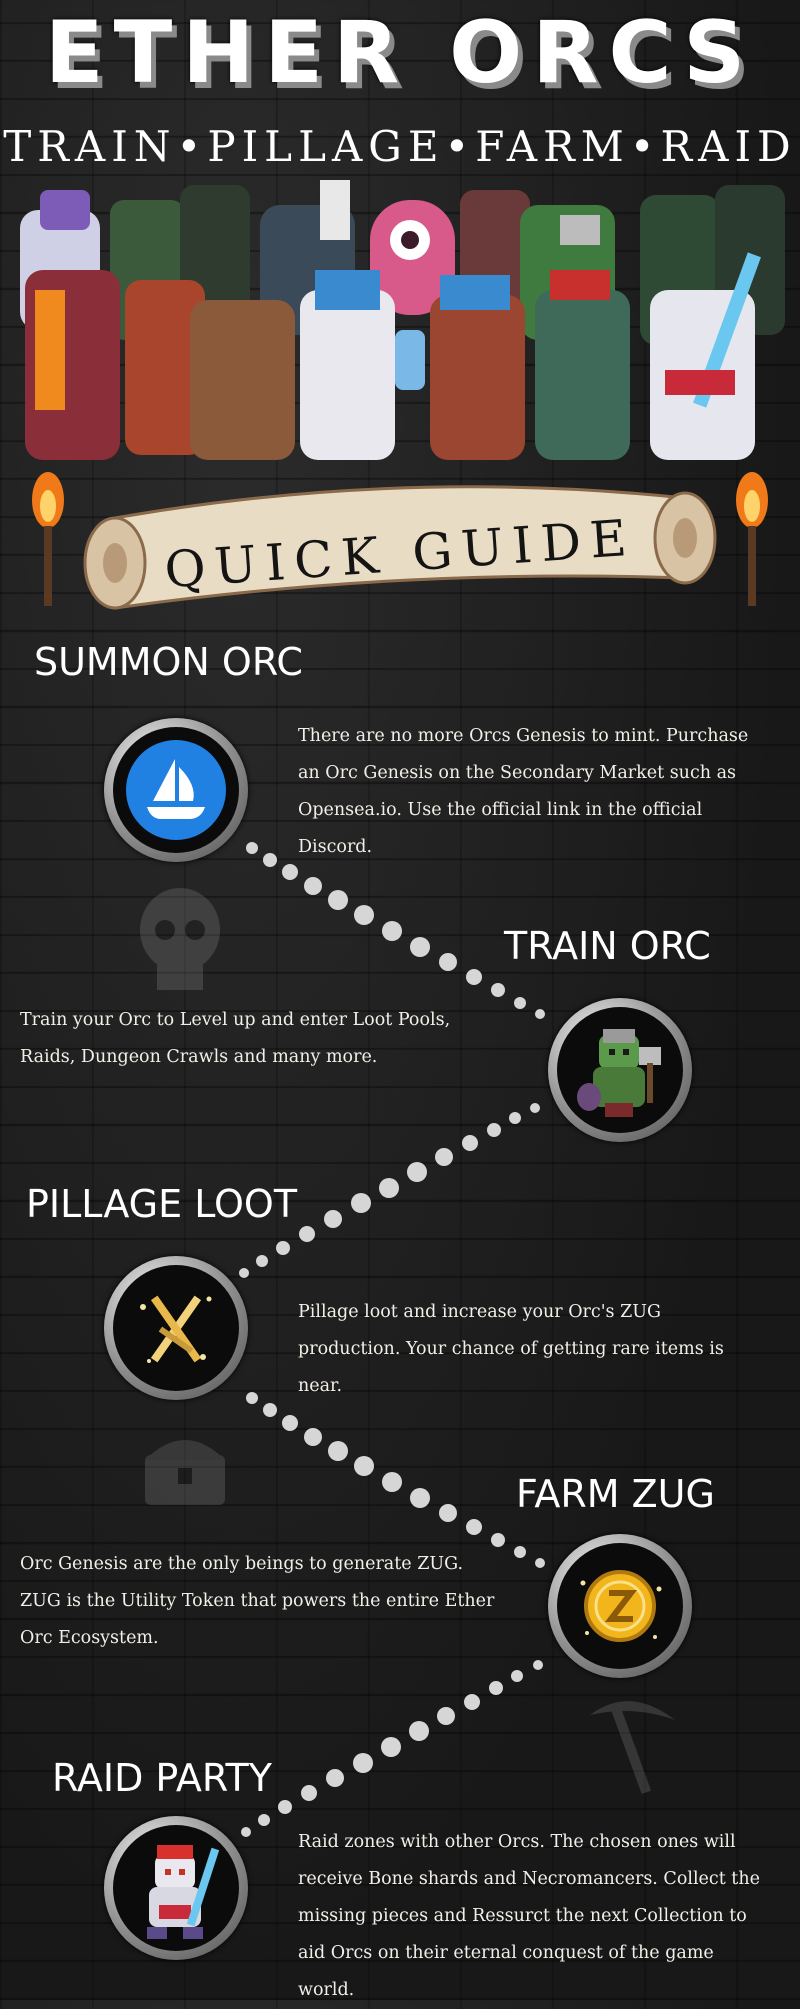 This screenshot has height=2009, width=800. I want to click on farm-zug-badge, so click(620, 1606).